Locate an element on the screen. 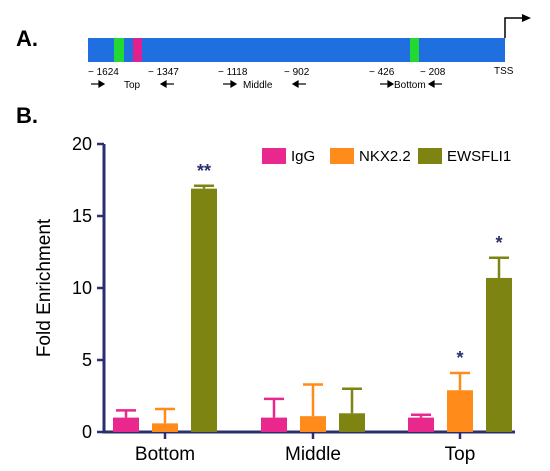 This screenshot has width=550, height=471. bar-nkx22-bottom is located at coordinates (165, 427).